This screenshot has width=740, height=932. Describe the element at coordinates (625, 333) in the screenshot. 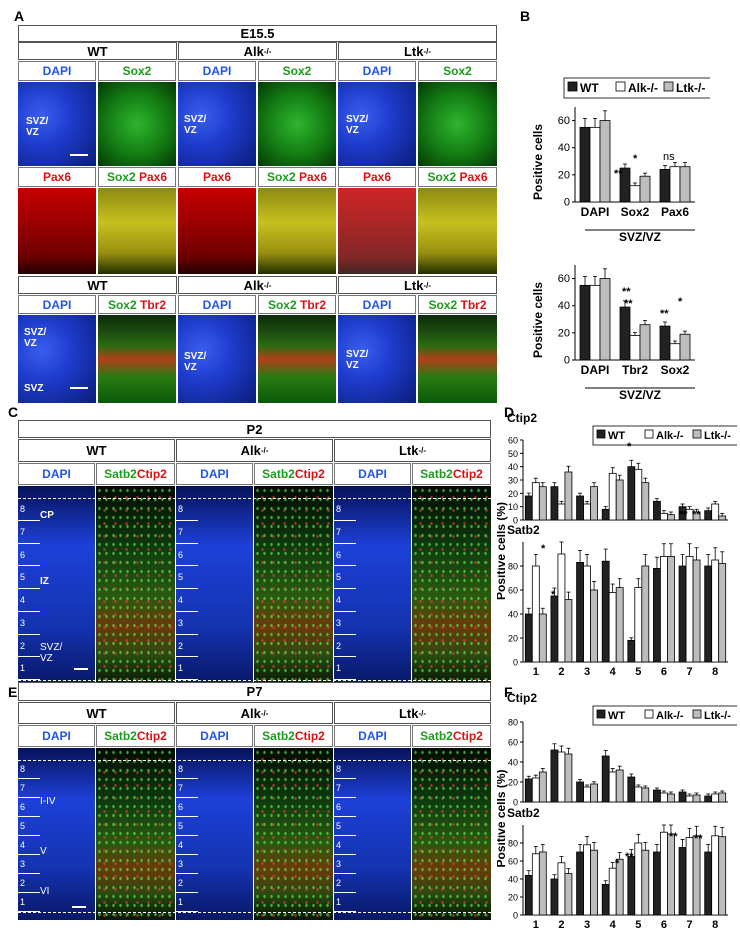

I see `bar-wt-tbr2` at that location.